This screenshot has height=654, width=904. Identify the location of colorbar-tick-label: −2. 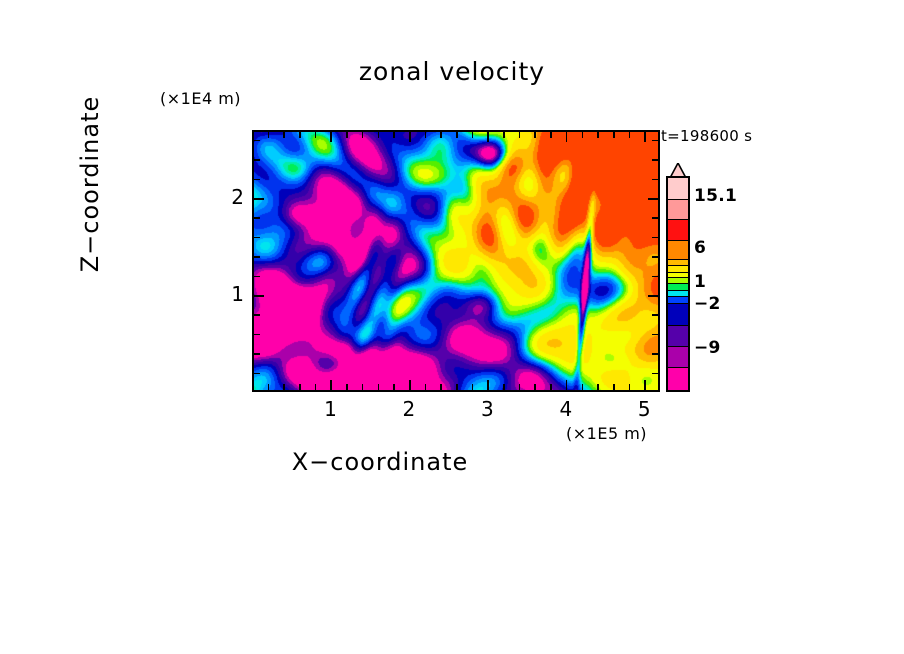
(707, 304).